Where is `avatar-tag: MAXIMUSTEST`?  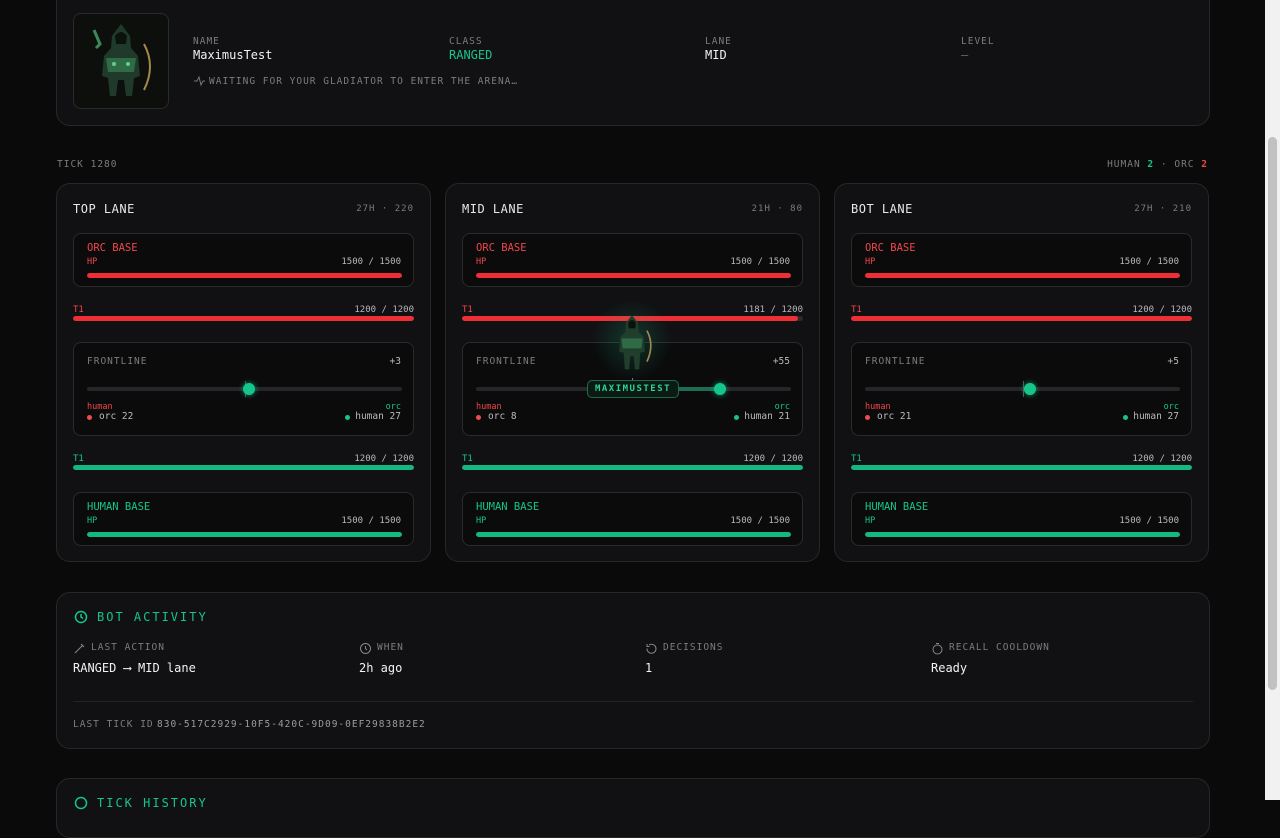
avatar-tag: MAXIMUSTEST is located at coordinates (633, 389).